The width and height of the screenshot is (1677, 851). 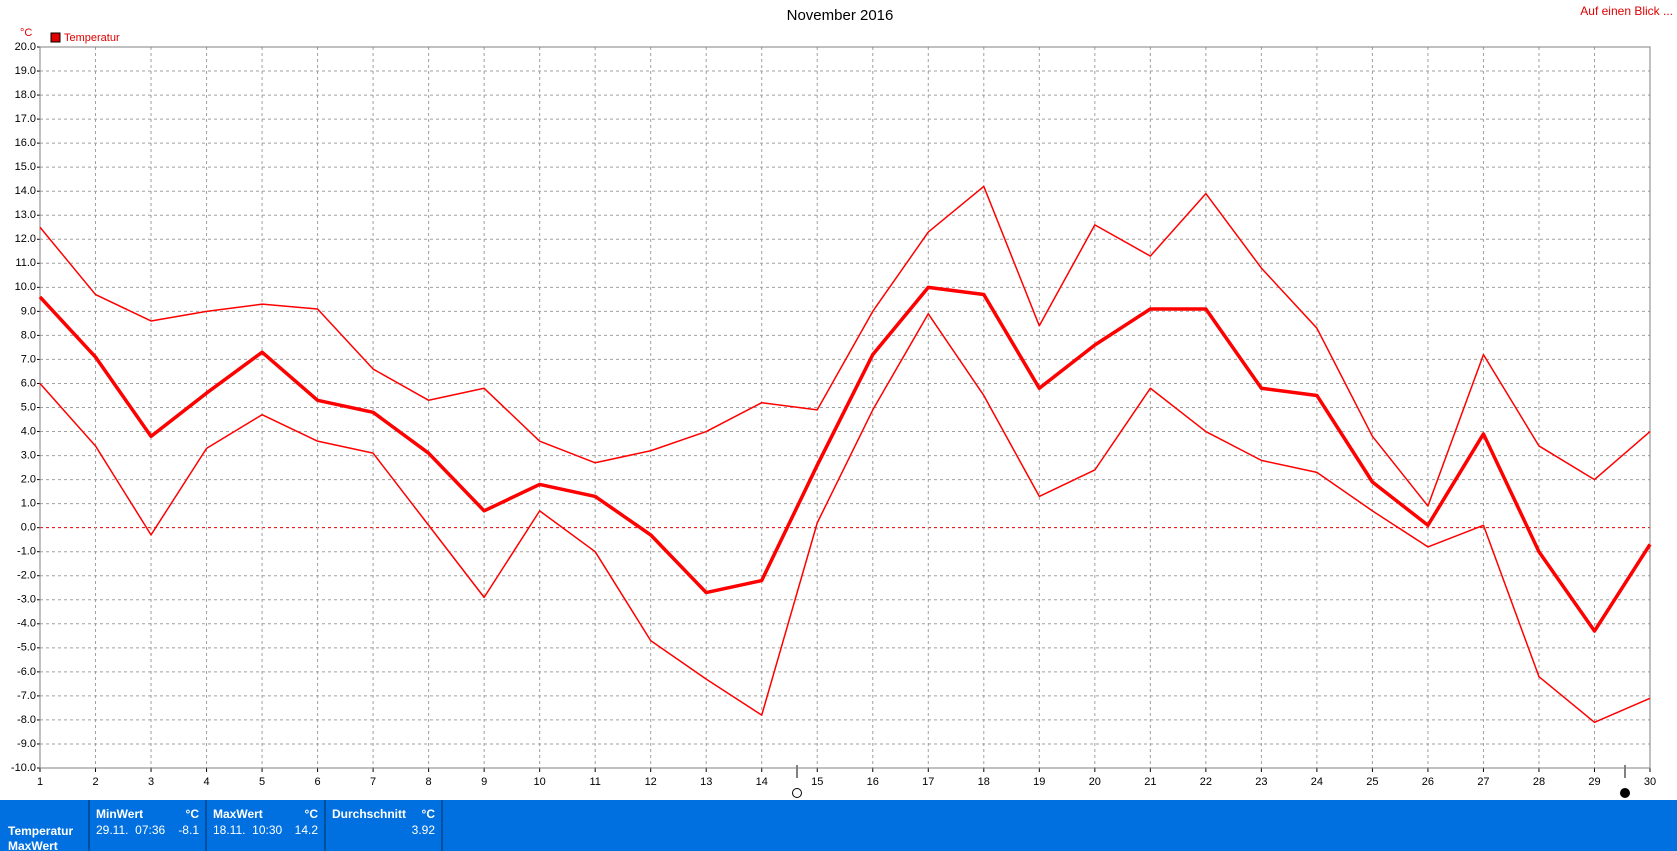 What do you see at coordinates (1539, 782) in the screenshot?
I see `x-tick-label: 28` at bounding box center [1539, 782].